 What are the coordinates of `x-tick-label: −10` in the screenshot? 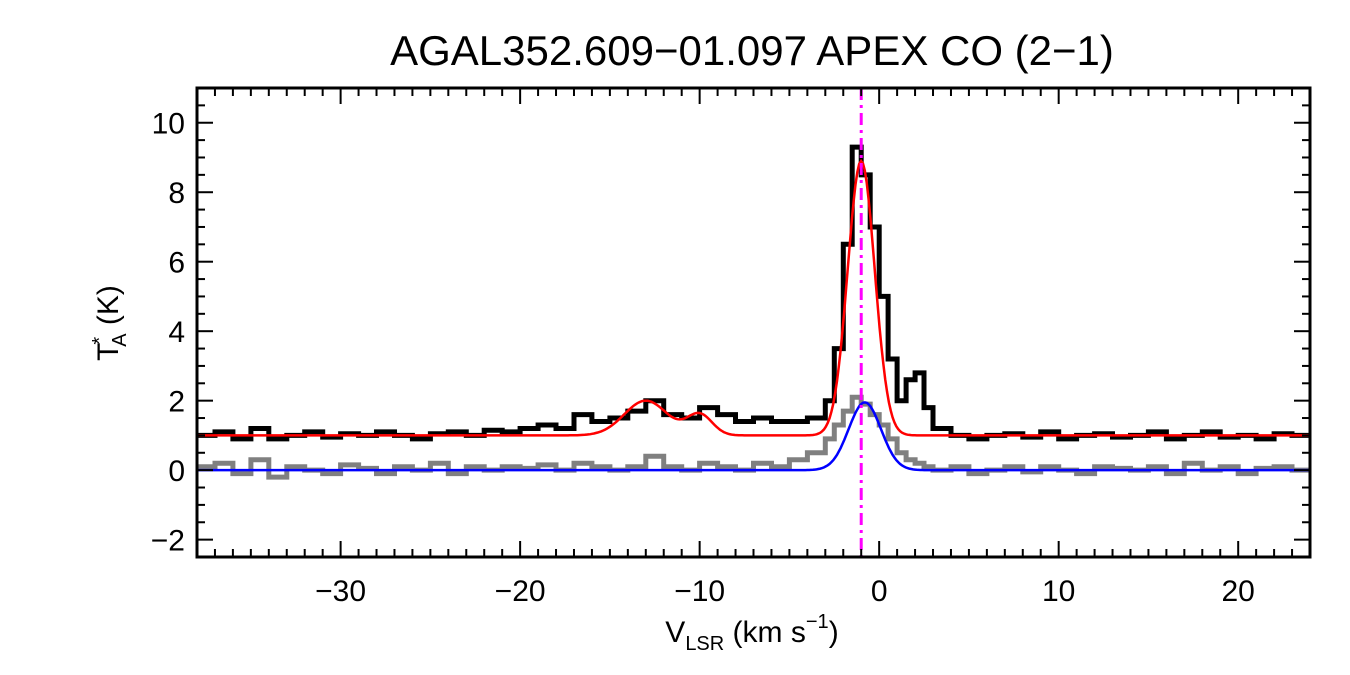 It's located at (699, 591).